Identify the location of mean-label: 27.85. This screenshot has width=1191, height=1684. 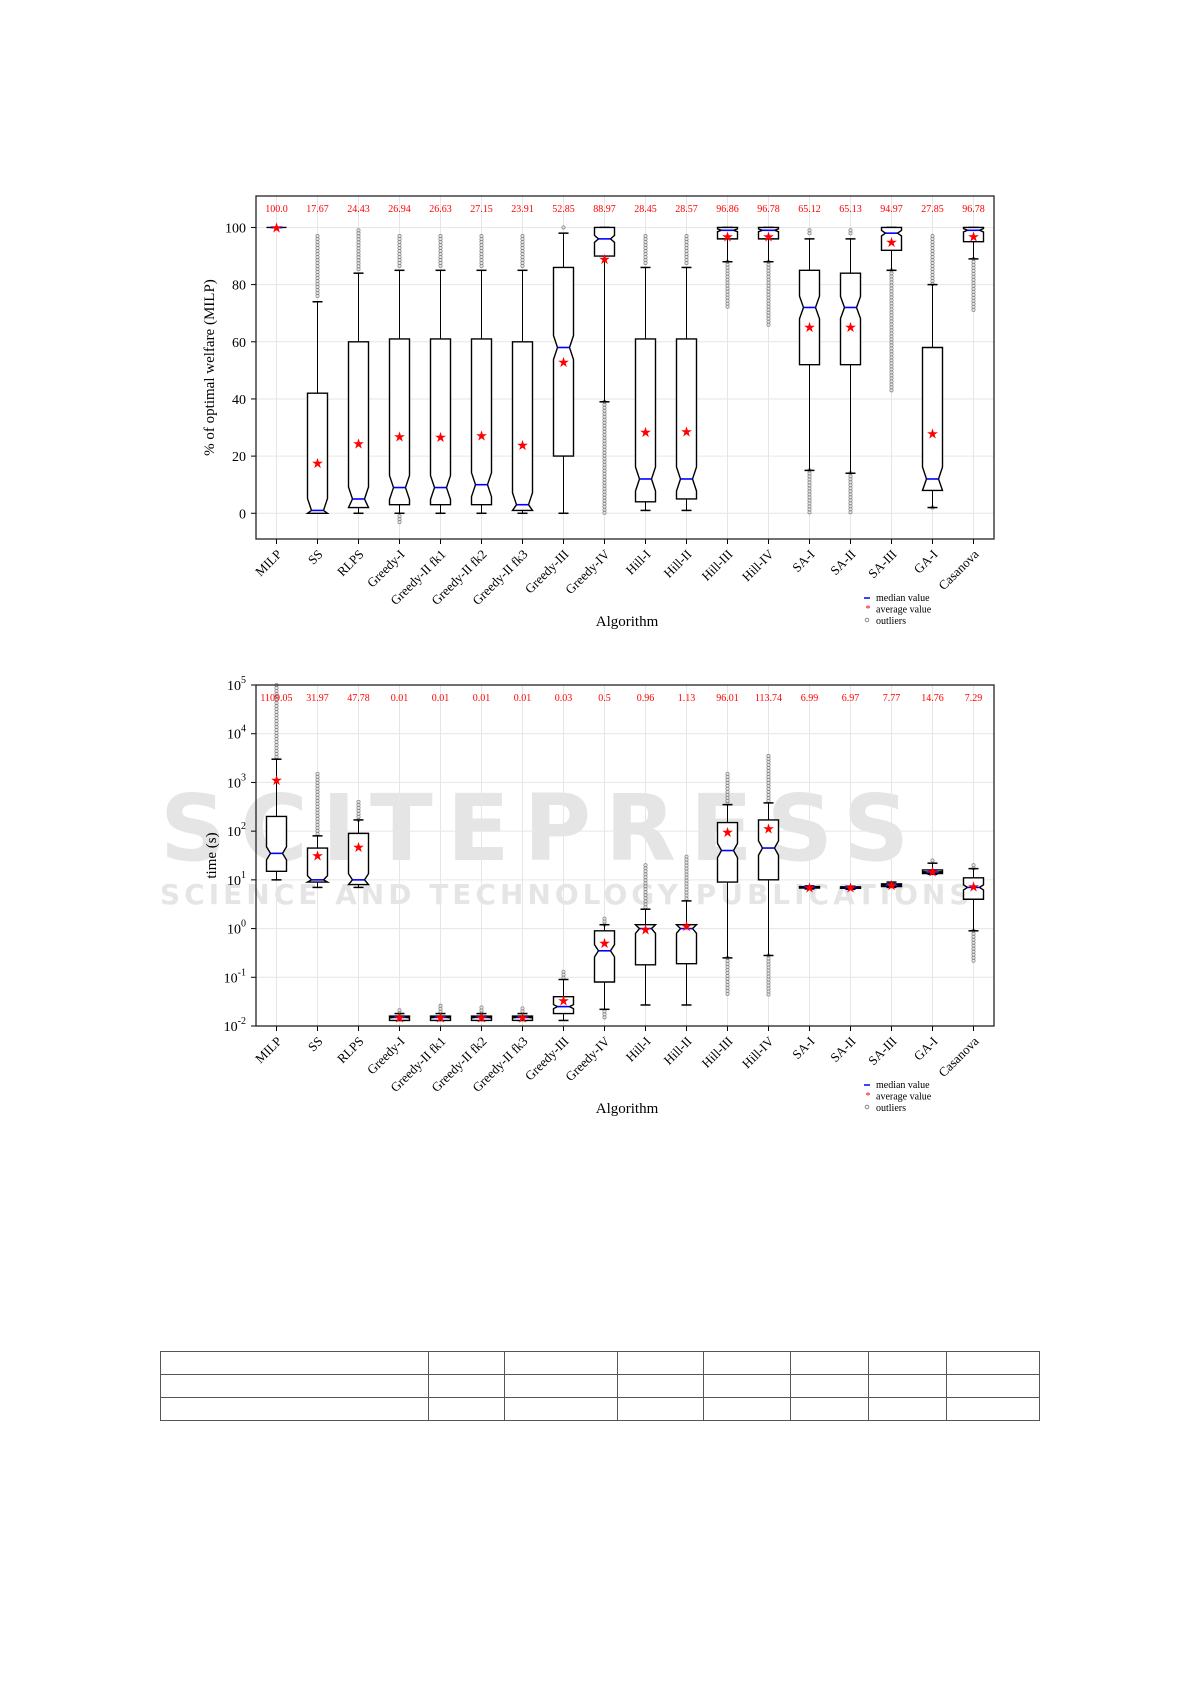
(932, 209).